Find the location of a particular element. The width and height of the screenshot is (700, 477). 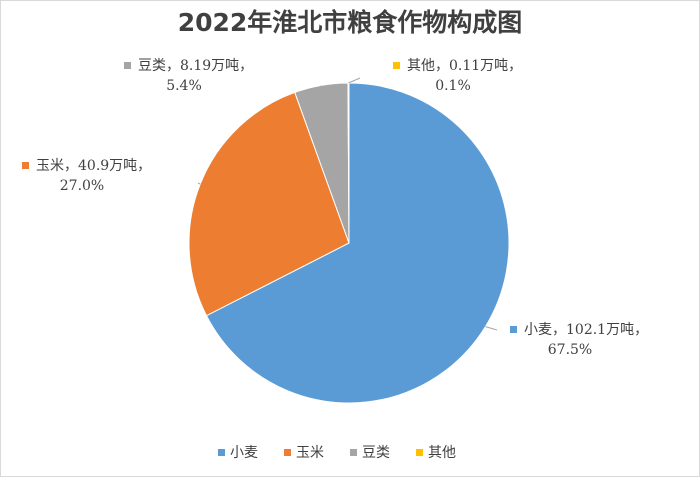

data-label-part: 102.1万吨 is located at coordinates (600, 330).